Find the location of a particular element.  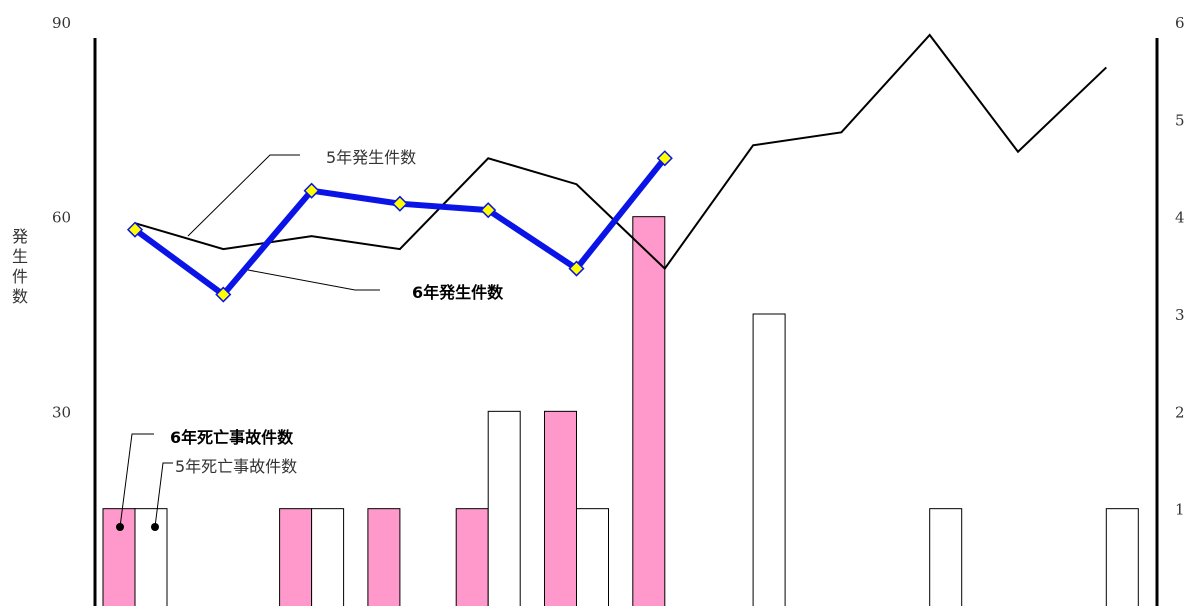

right-tick-label: 2 is located at coordinates (1180, 412).